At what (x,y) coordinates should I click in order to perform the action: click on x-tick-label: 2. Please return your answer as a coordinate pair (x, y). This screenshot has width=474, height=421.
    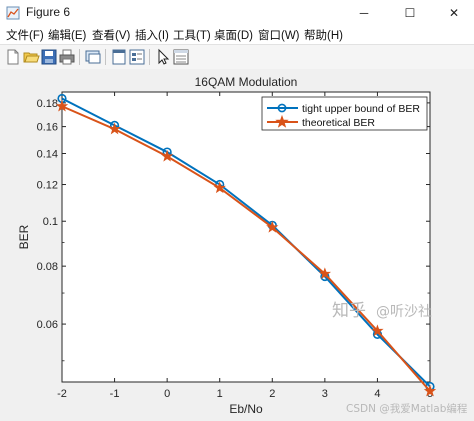
    Looking at the image, I should click on (272, 394).